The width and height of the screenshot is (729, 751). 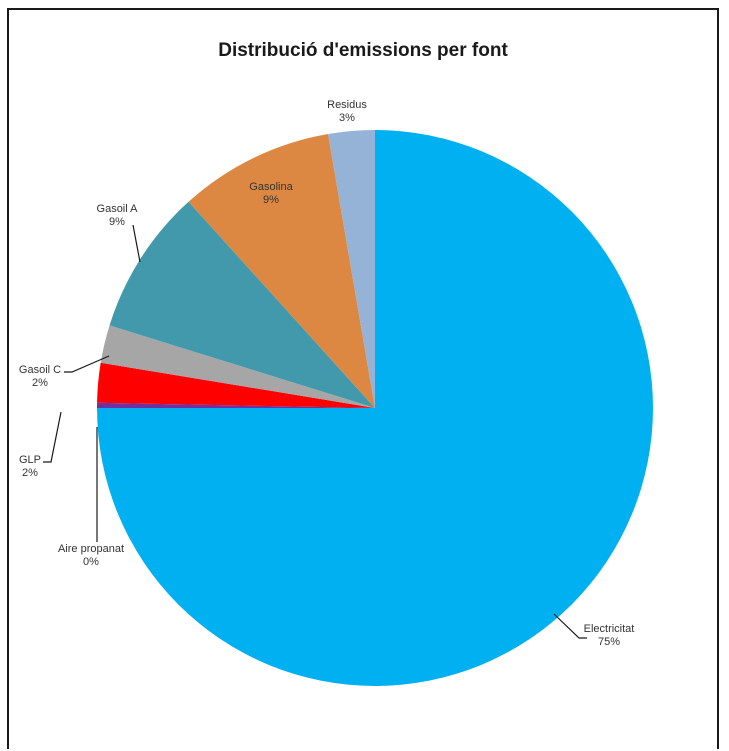 I want to click on slice-percent-aire-propanat: 0%, so click(x=91, y=562).